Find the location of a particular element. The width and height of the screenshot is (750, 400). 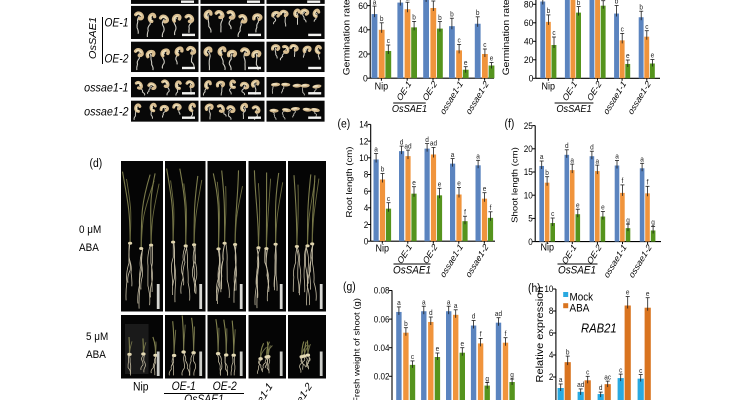

svg-text: 0.04 is located at coordinates (382, 347).